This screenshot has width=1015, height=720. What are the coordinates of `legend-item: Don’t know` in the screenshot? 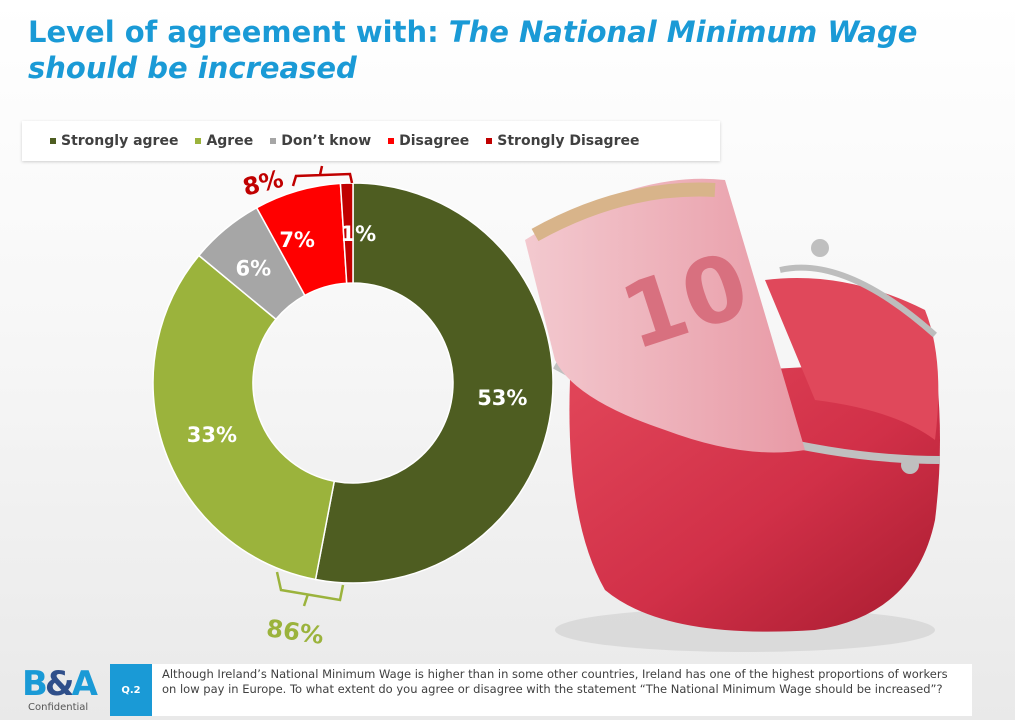 It's located at (320, 141).